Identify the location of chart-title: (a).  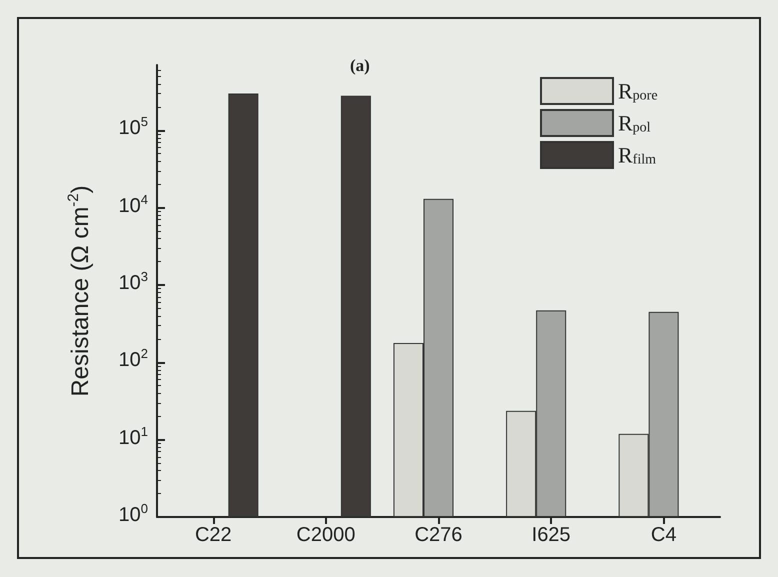
(360, 65).